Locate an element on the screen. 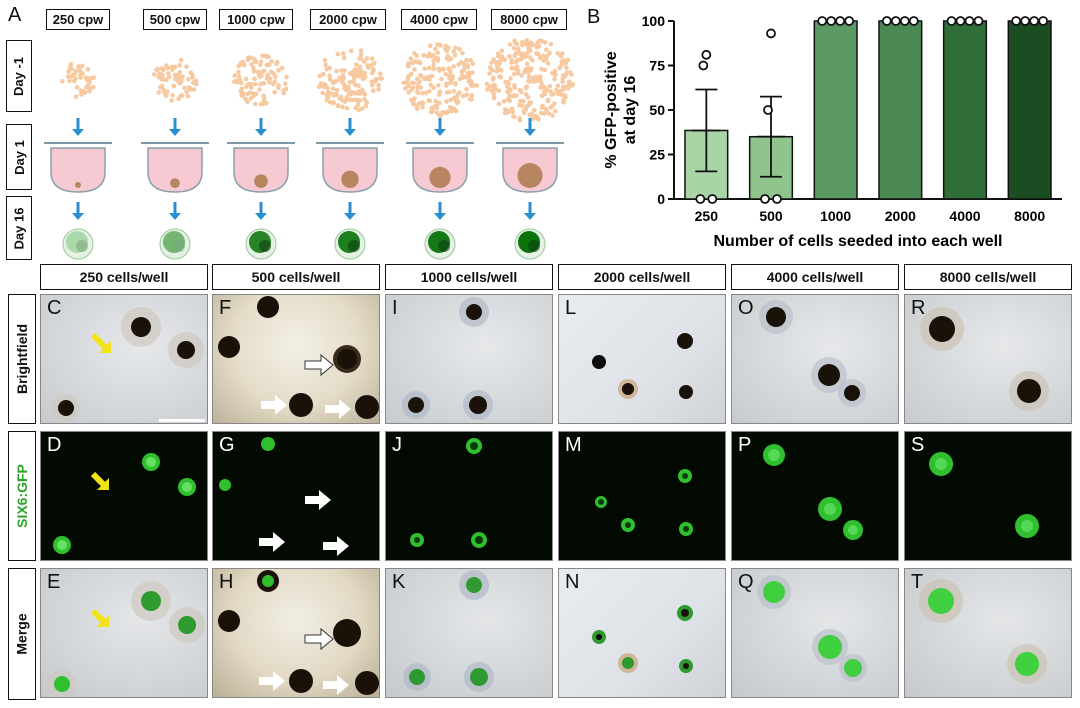 The image size is (1080, 708). column-header-4000: 4000 cells/well is located at coordinates (815, 277).